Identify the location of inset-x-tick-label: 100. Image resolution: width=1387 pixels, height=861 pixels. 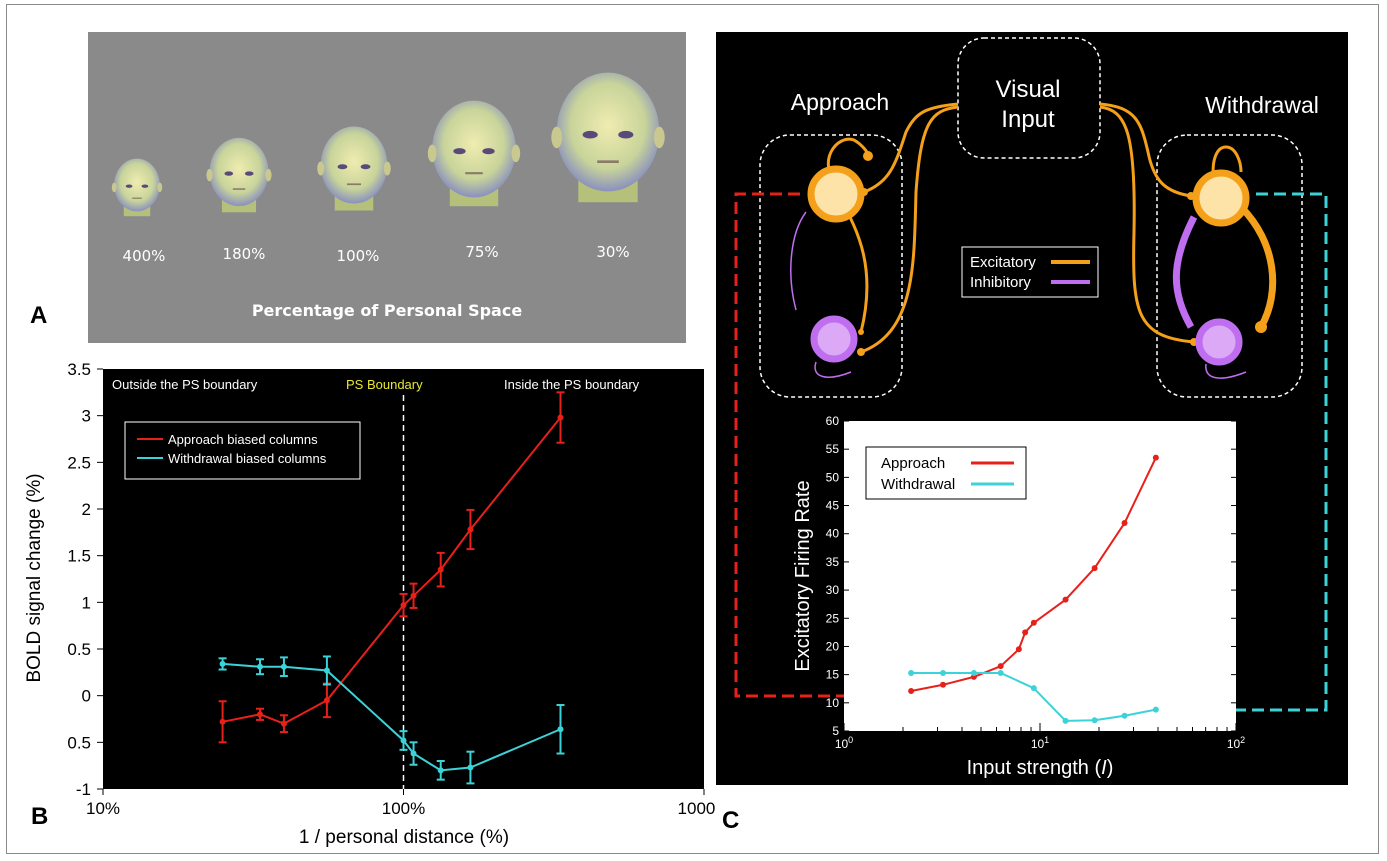
(844, 743).